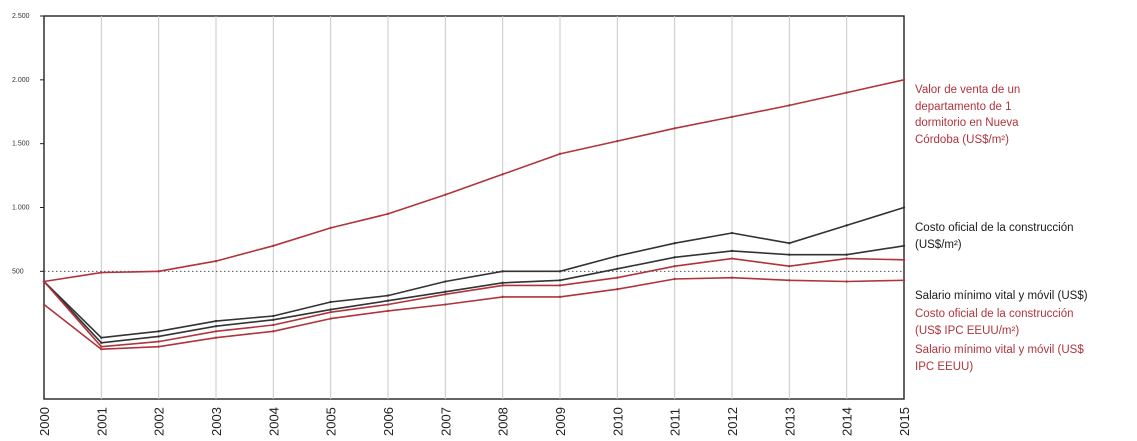  What do you see at coordinates (847, 421) in the screenshot?
I see `x-tick-label: 2014` at bounding box center [847, 421].